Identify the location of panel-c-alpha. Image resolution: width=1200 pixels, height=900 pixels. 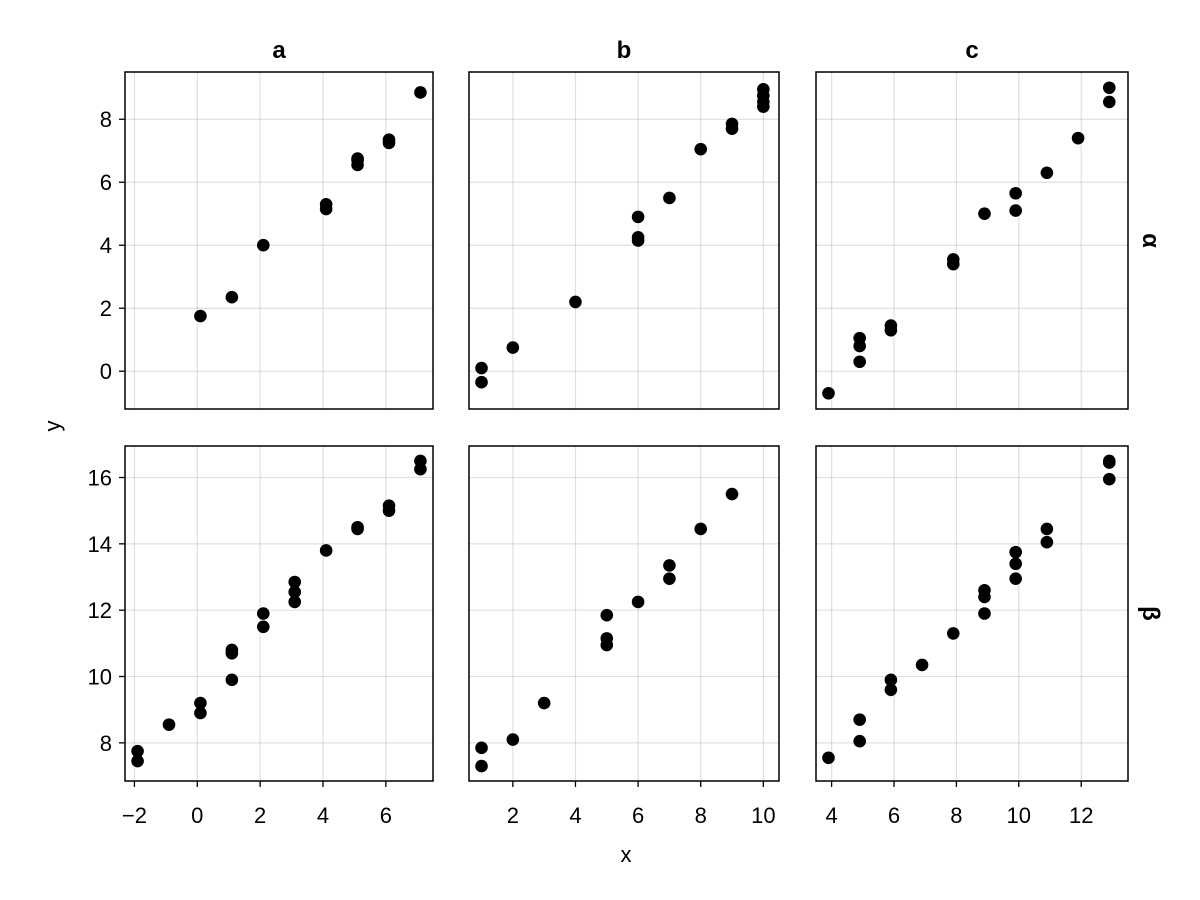
(972, 240).